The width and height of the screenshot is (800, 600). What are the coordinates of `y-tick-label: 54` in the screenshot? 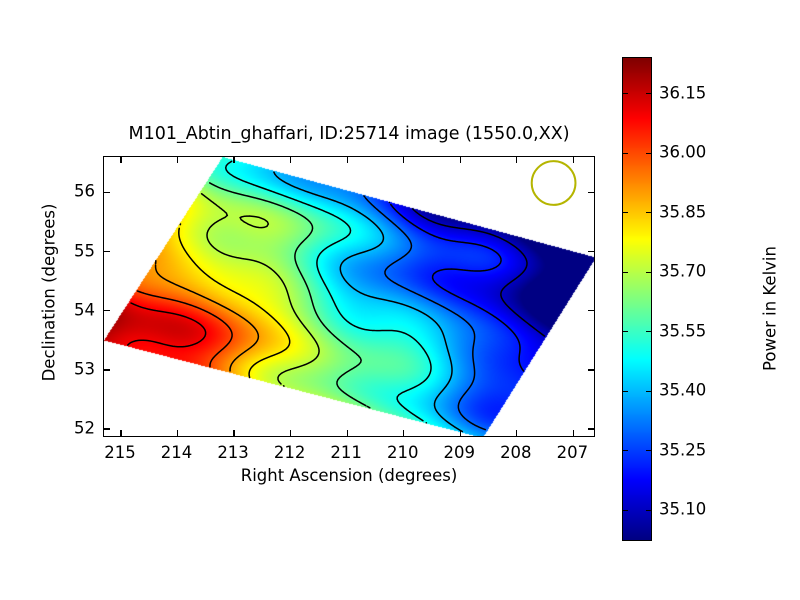 It's located at (84, 310).